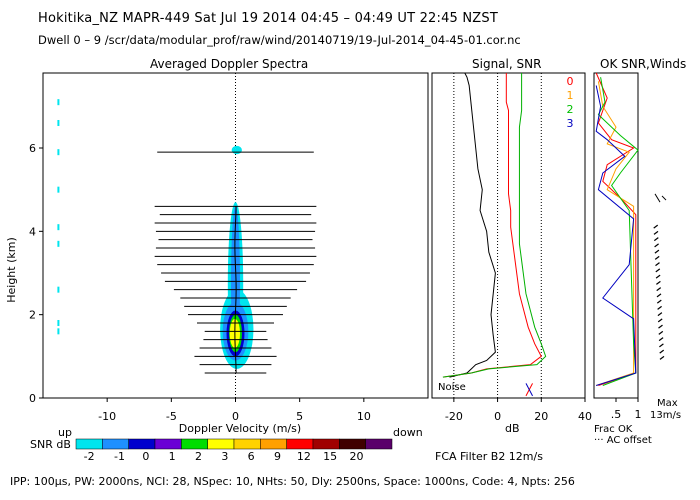  What do you see at coordinates (452, 387) in the screenshot?
I see `noise-label: Noise` at bounding box center [452, 387].